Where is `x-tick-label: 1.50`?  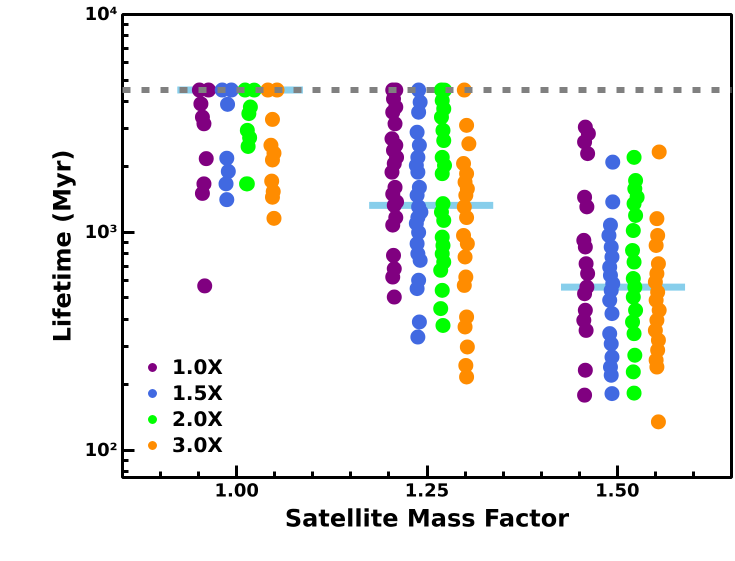 x-tick-label: 1.50 is located at coordinates (617, 491).